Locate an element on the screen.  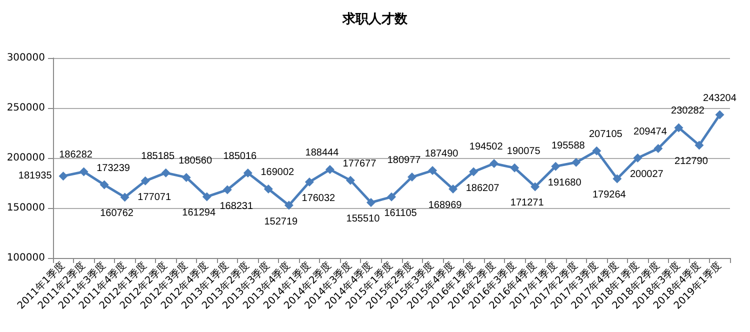
data-label: 168969 is located at coordinates (445, 206).